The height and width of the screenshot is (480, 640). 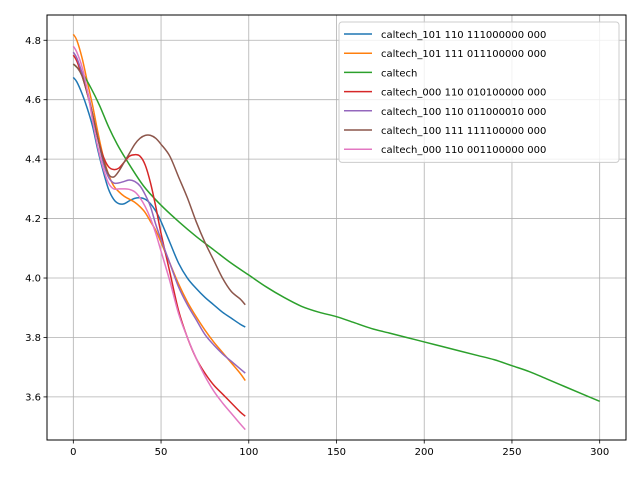 What do you see at coordinates (424, 452) in the screenshot?
I see `x-tick-label: 200` at bounding box center [424, 452].